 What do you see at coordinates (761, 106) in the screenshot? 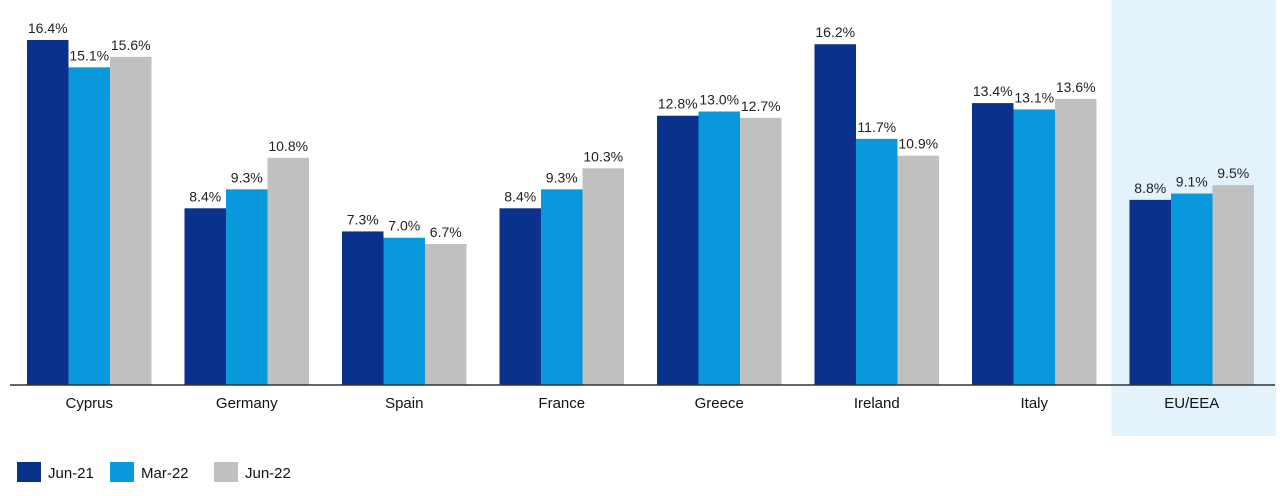
I see `data-label-greece-jun-22: 12.7%` at bounding box center [761, 106].